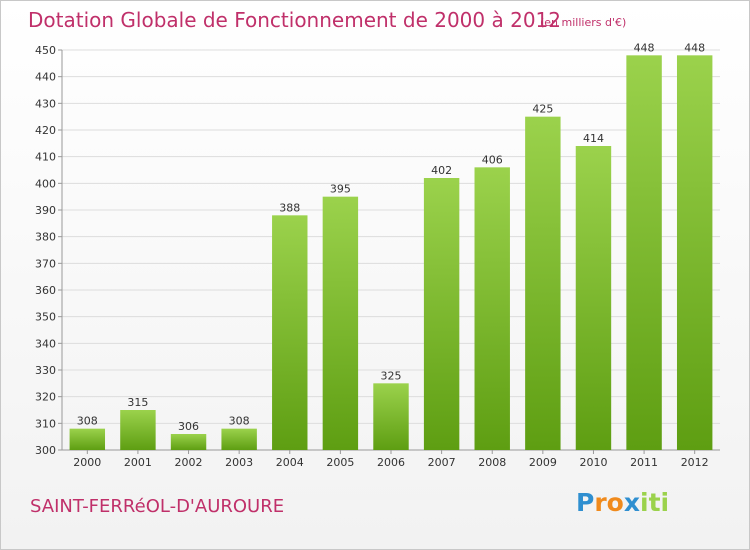 Image resolution: width=750 pixels, height=550 pixels. What do you see at coordinates (188, 426) in the screenshot?
I see `bar-value-2002: 306` at bounding box center [188, 426].